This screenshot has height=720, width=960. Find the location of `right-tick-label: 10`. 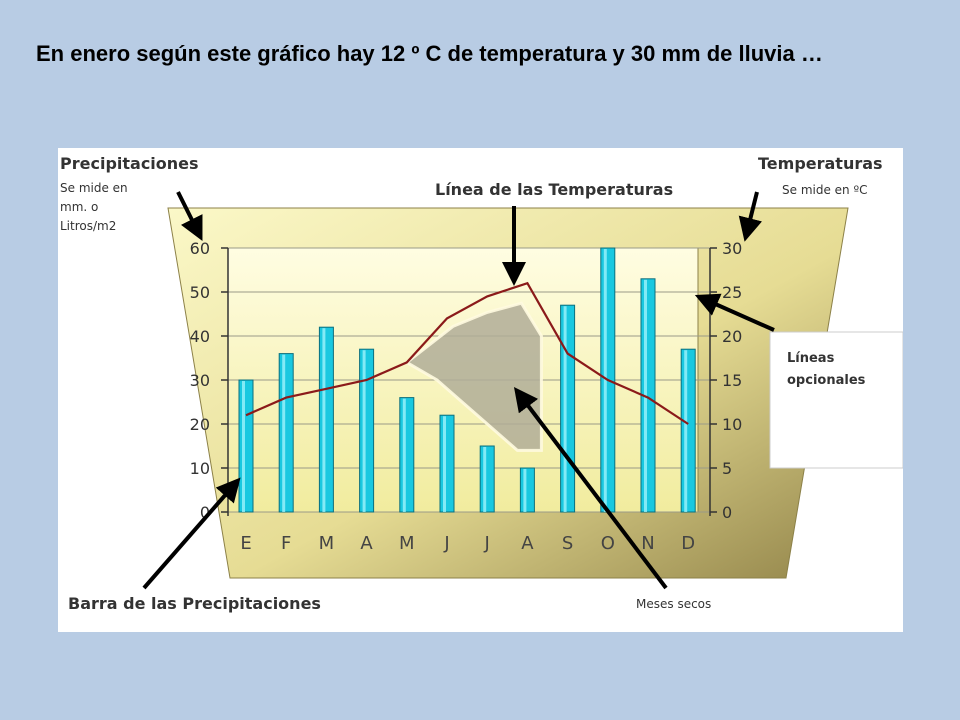

right-tick-label: 10 is located at coordinates (732, 424).